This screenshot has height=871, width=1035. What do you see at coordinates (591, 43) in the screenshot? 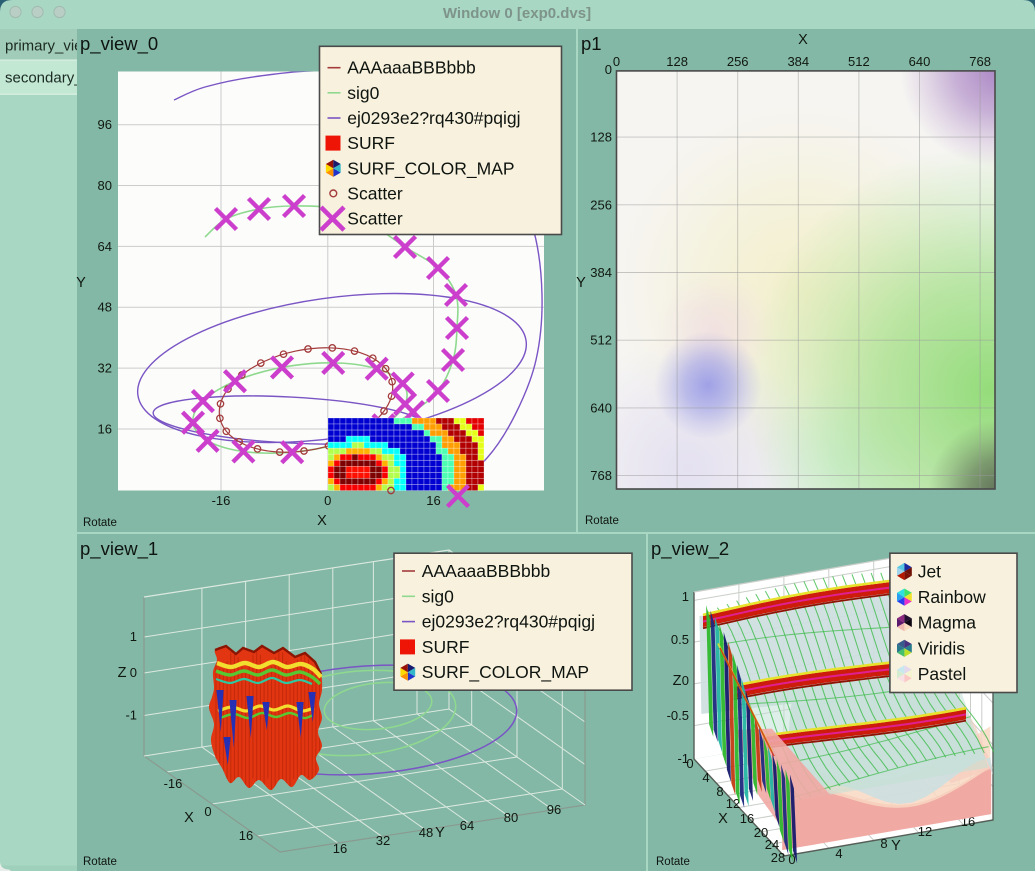
I see `svg-text: p1` at bounding box center [591, 43].